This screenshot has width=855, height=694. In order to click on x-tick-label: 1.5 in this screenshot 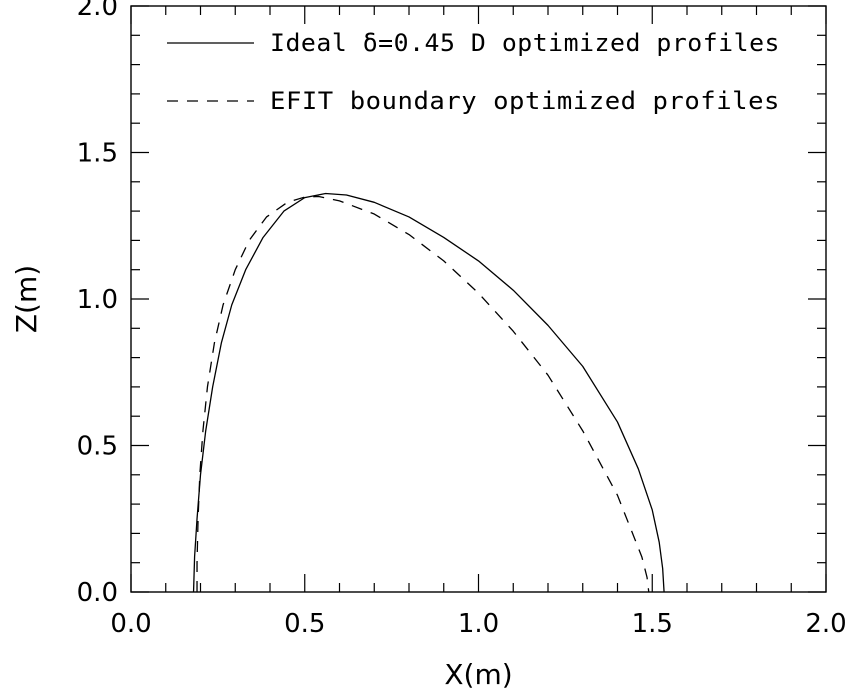, I will do `click(652, 624)`.